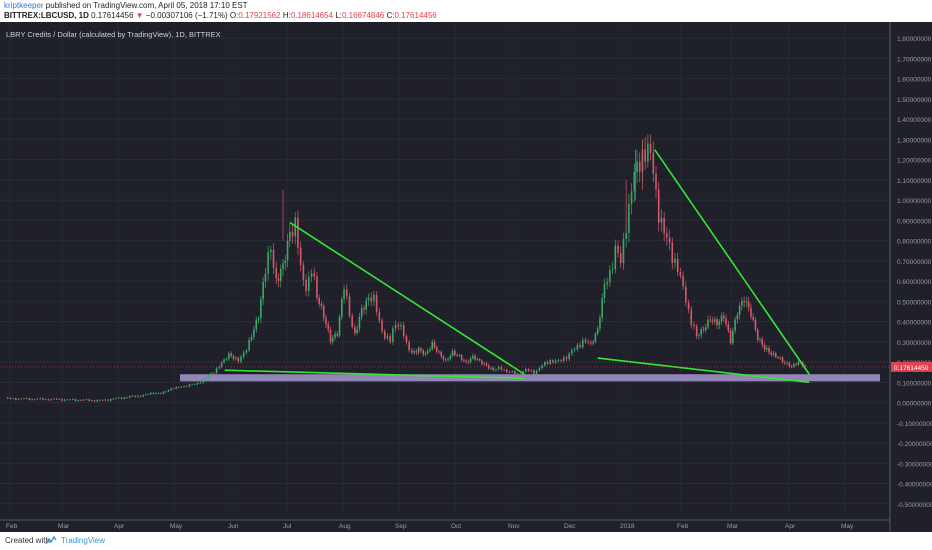  I want to click on author-link: kriptkeeper, so click(24, 5).